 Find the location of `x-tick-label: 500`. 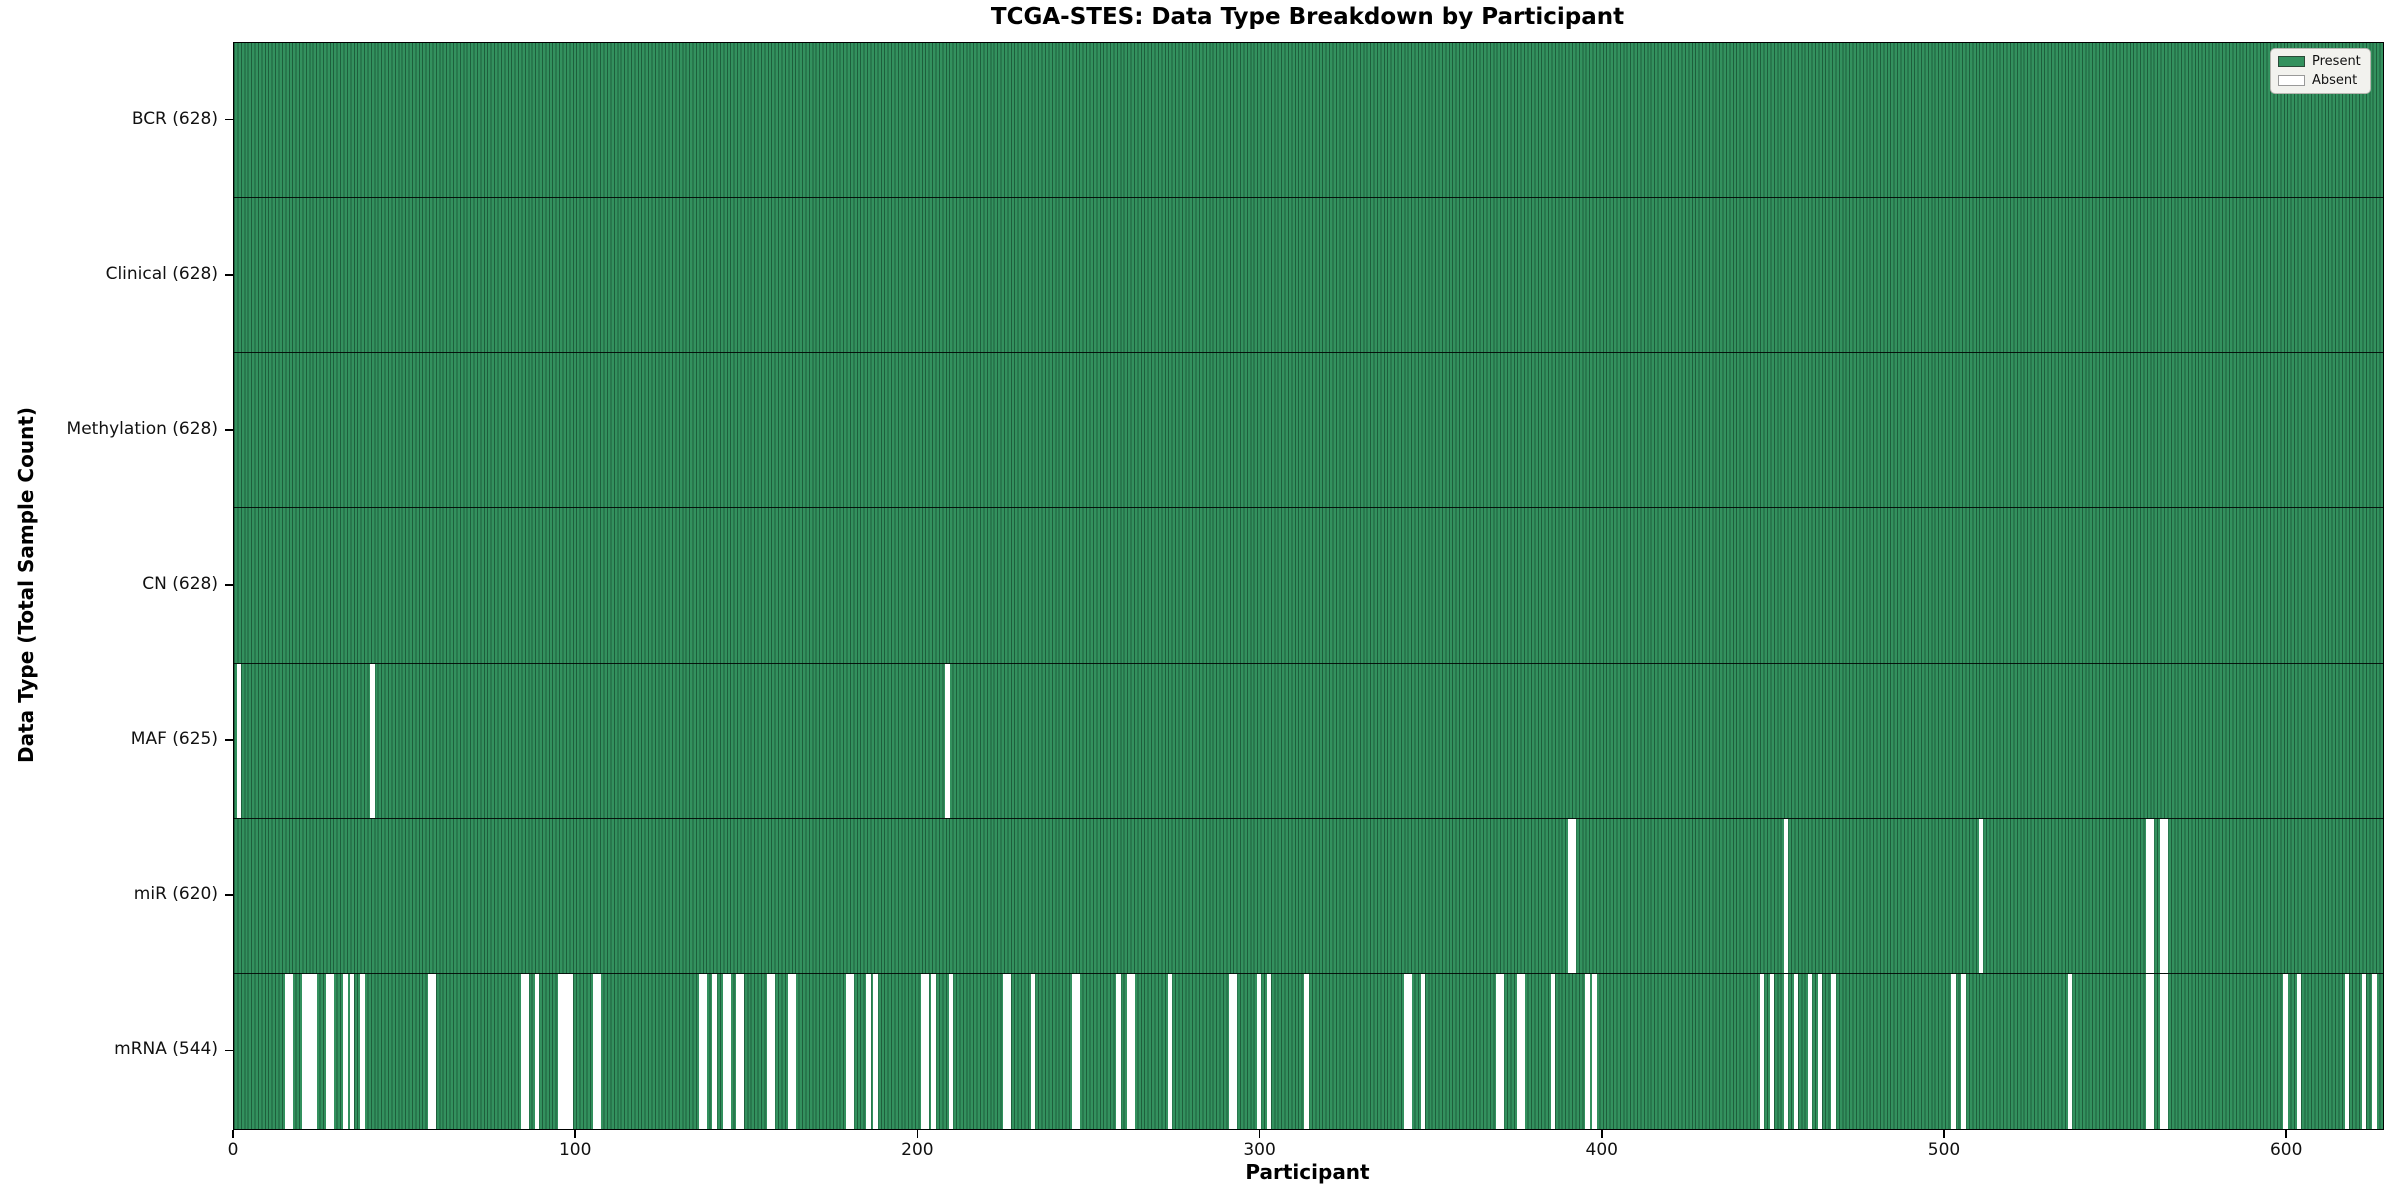

x-tick-label: 500 is located at coordinates (1944, 1150).